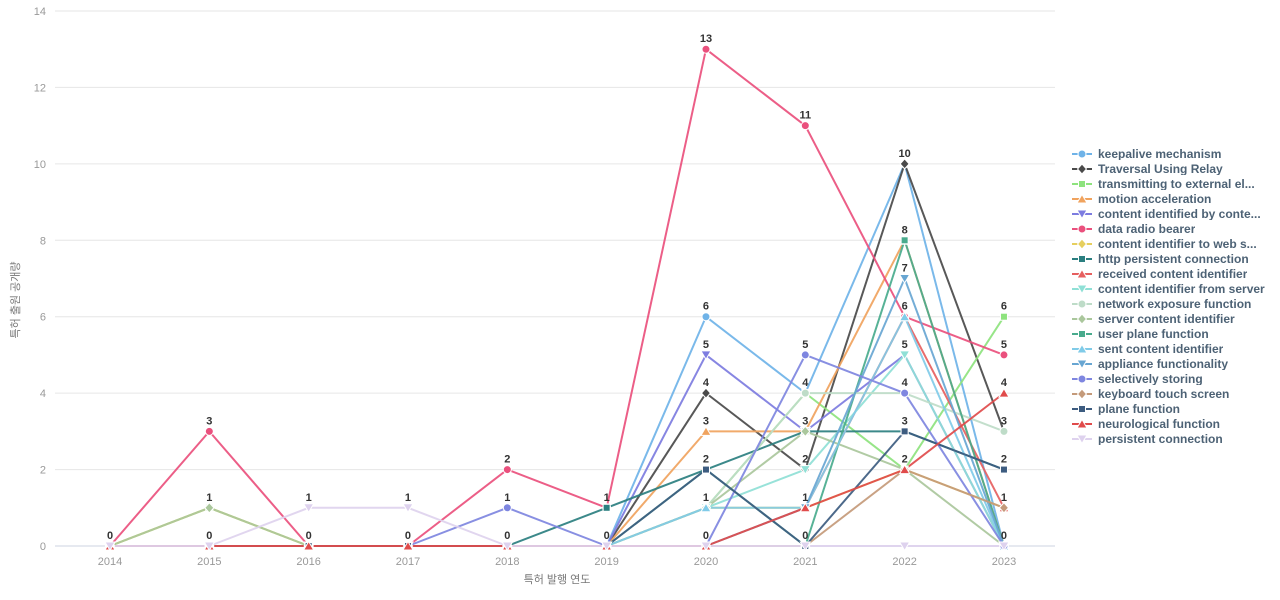  What do you see at coordinates (1004, 546) in the screenshot?
I see `data-point-persistent-connection-2023` at bounding box center [1004, 546].